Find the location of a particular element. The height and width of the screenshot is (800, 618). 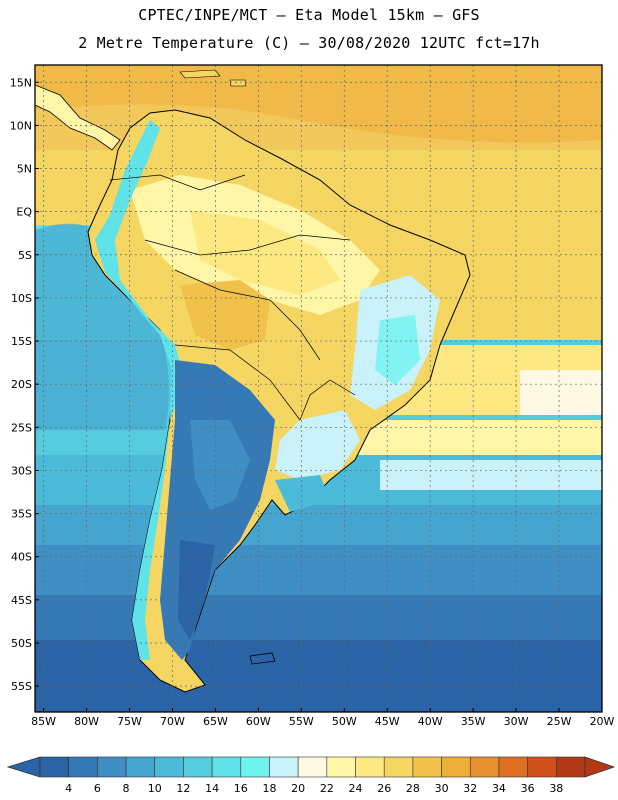

colorbar-label: 6 is located at coordinates (97, 788).